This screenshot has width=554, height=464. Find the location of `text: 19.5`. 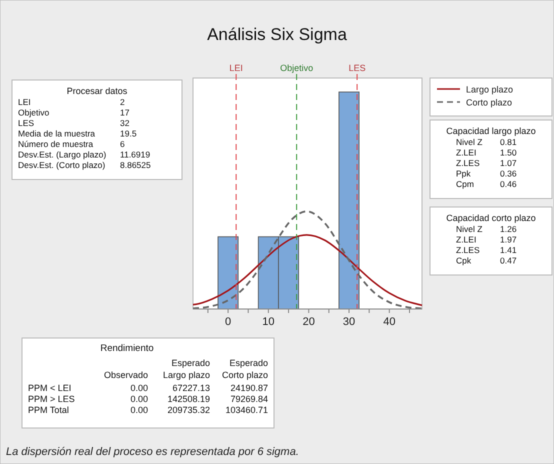

text: 19.5 is located at coordinates (128, 133).